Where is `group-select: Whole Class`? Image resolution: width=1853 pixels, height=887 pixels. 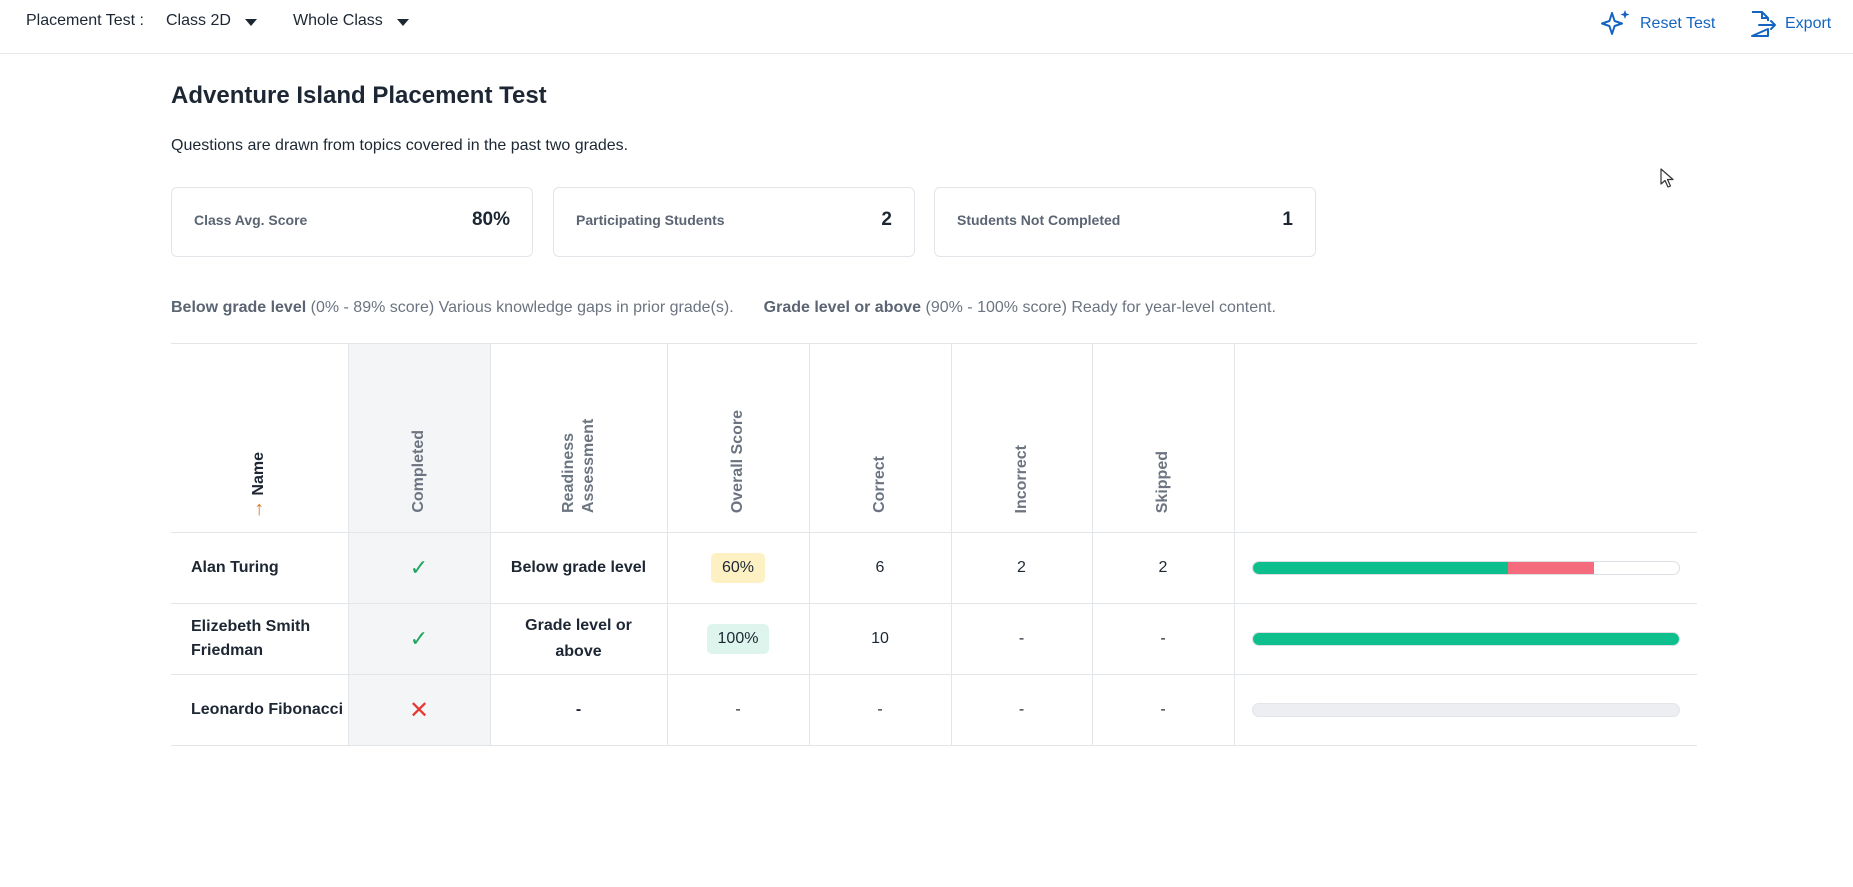
group-select: Whole Class is located at coordinates (351, 21).